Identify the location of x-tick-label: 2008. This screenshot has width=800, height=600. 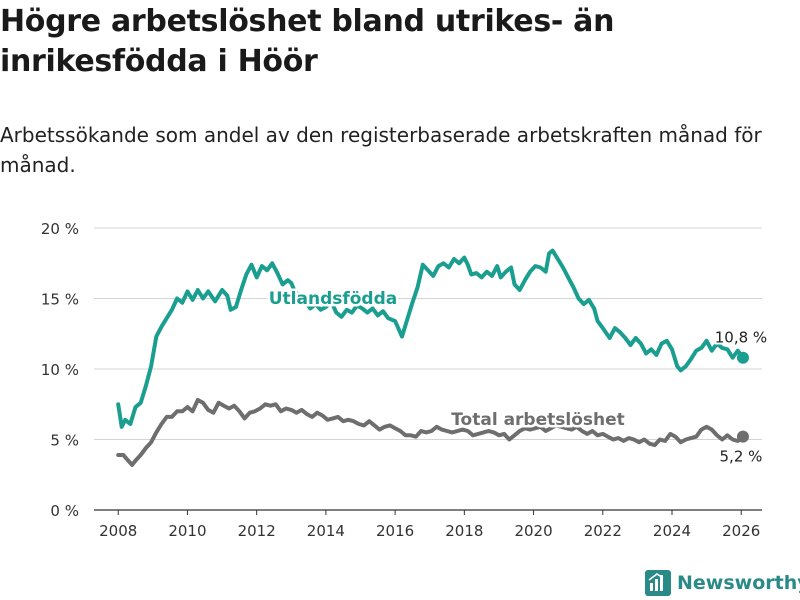
(118, 531).